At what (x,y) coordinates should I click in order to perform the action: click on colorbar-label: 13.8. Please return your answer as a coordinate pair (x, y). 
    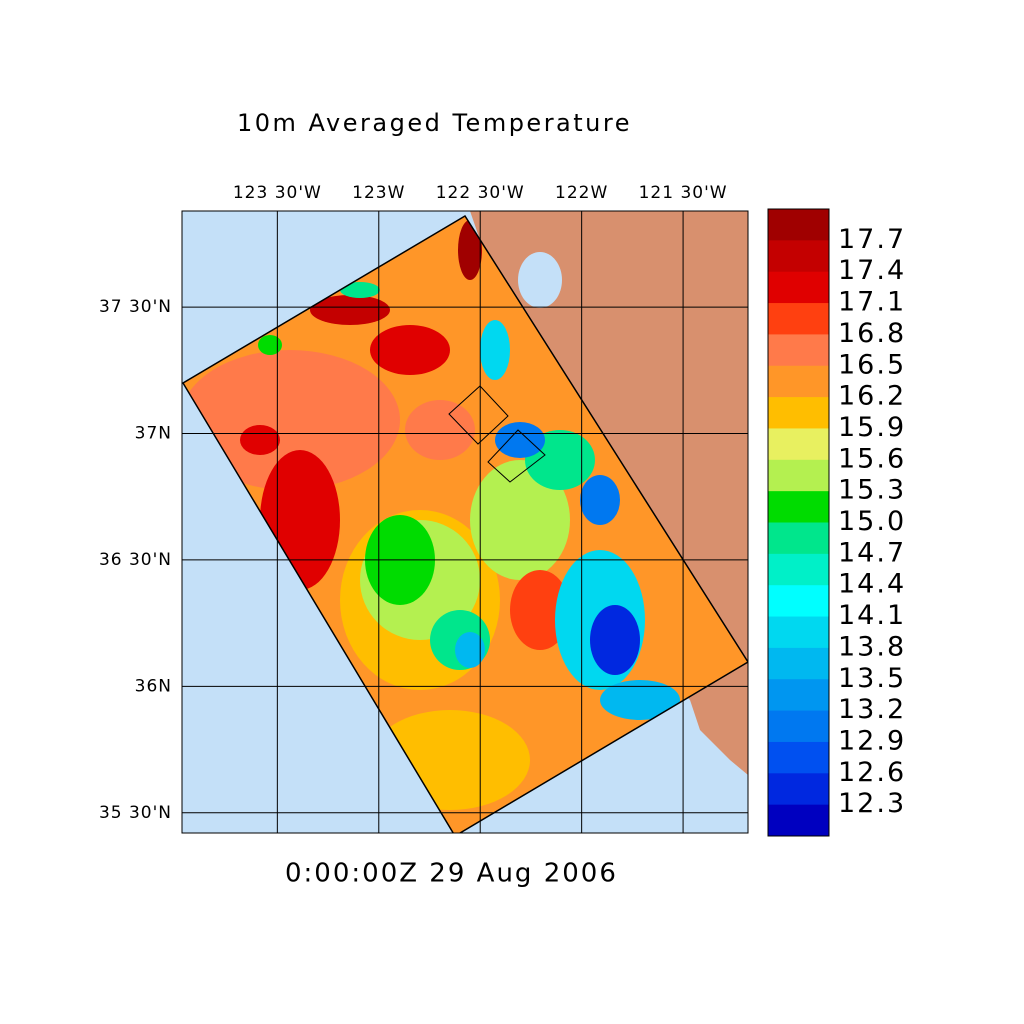
    Looking at the image, I should click on (872, 646).